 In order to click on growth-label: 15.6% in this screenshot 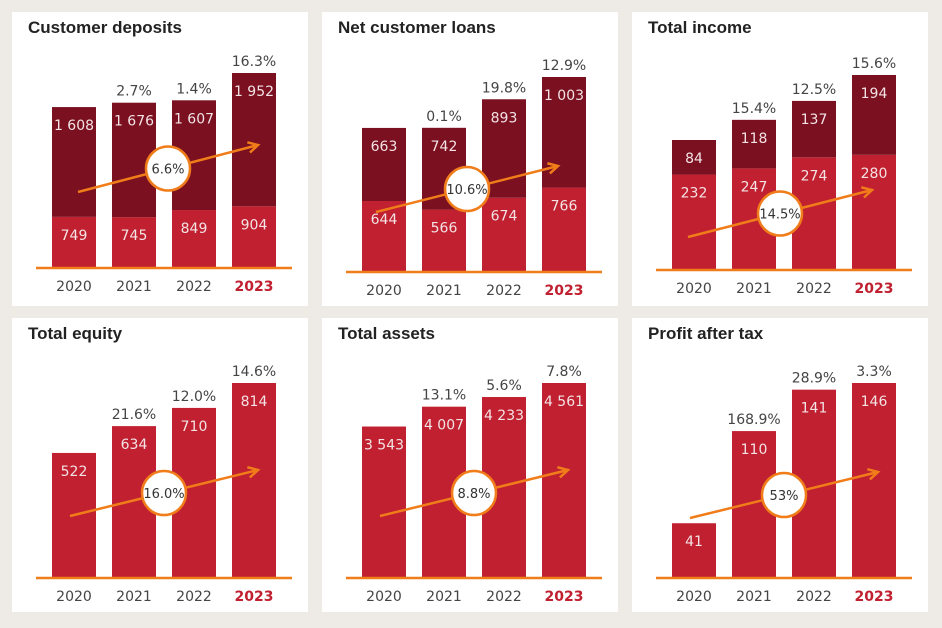, I will do `click(874, 64)`.